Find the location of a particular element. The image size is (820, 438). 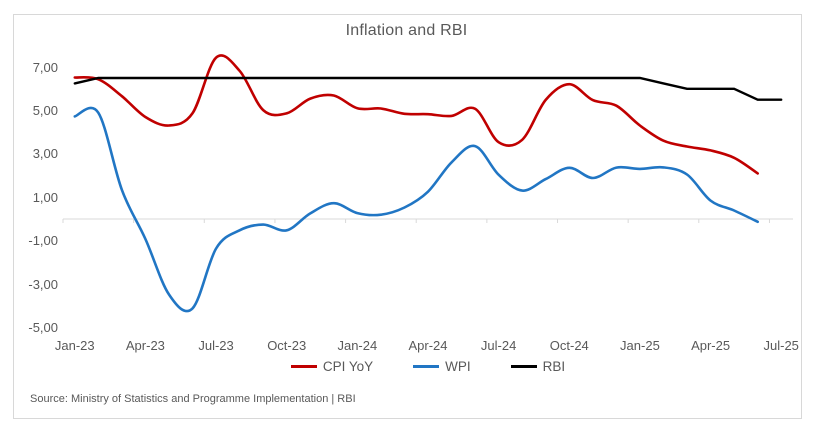

y-axis-label: 5,00 is located at coordinates (45, 110).